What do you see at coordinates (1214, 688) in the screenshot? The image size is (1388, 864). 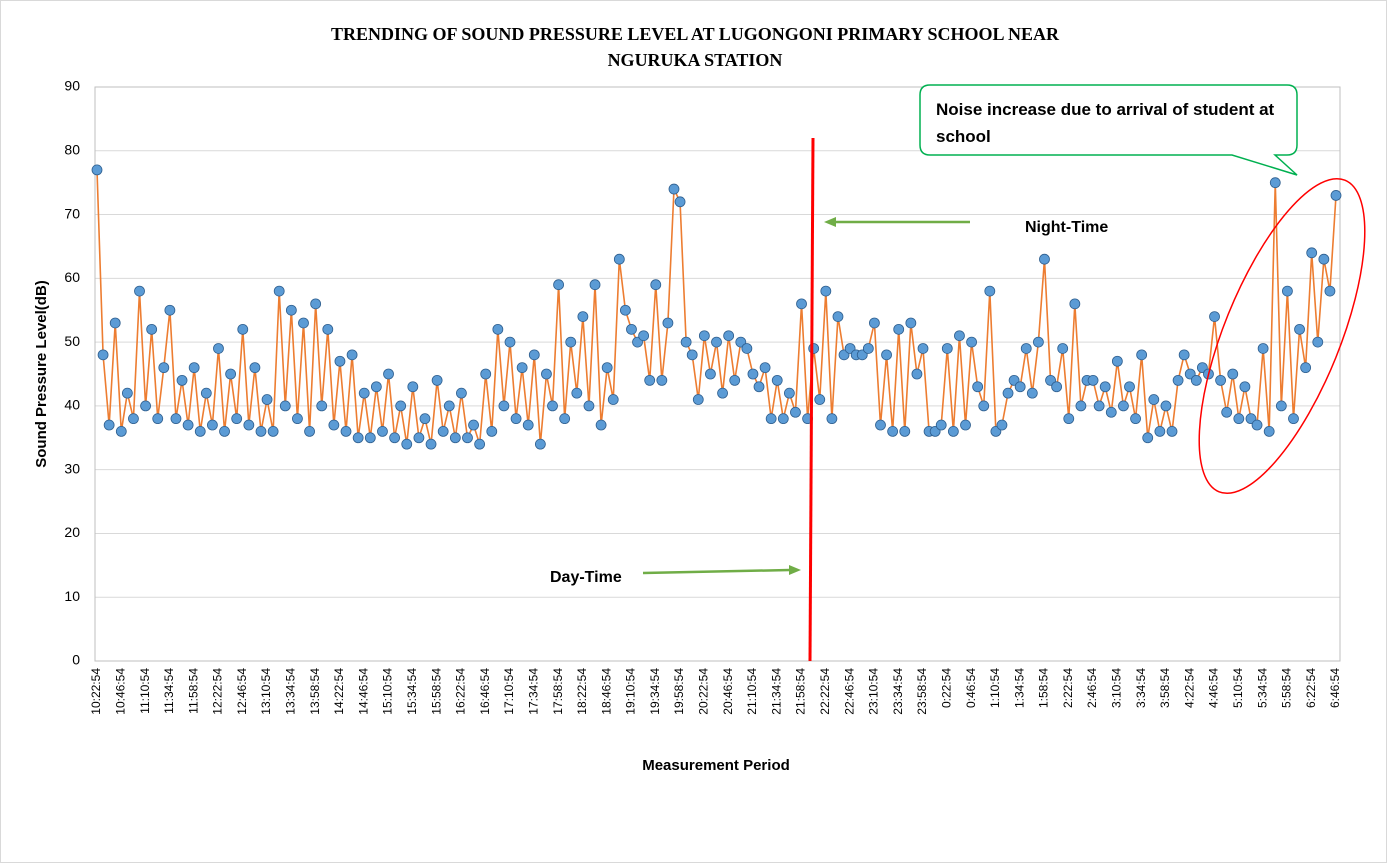 I see `x-tick-label: 4:46:54` at bounding box center [1214, 688].